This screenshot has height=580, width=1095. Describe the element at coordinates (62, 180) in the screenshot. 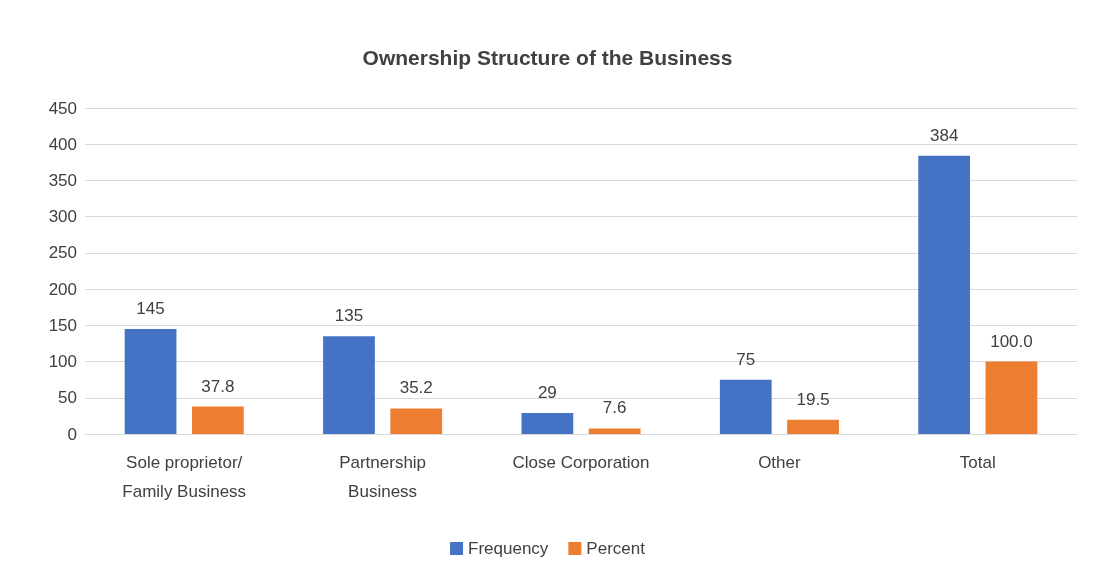

I see `y-tick-label: 350` at that location.